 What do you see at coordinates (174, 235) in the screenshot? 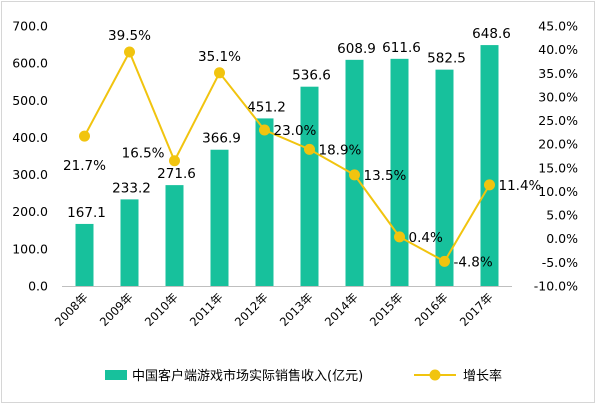
I see `bar-2010年` at bounding box center [174, 235].